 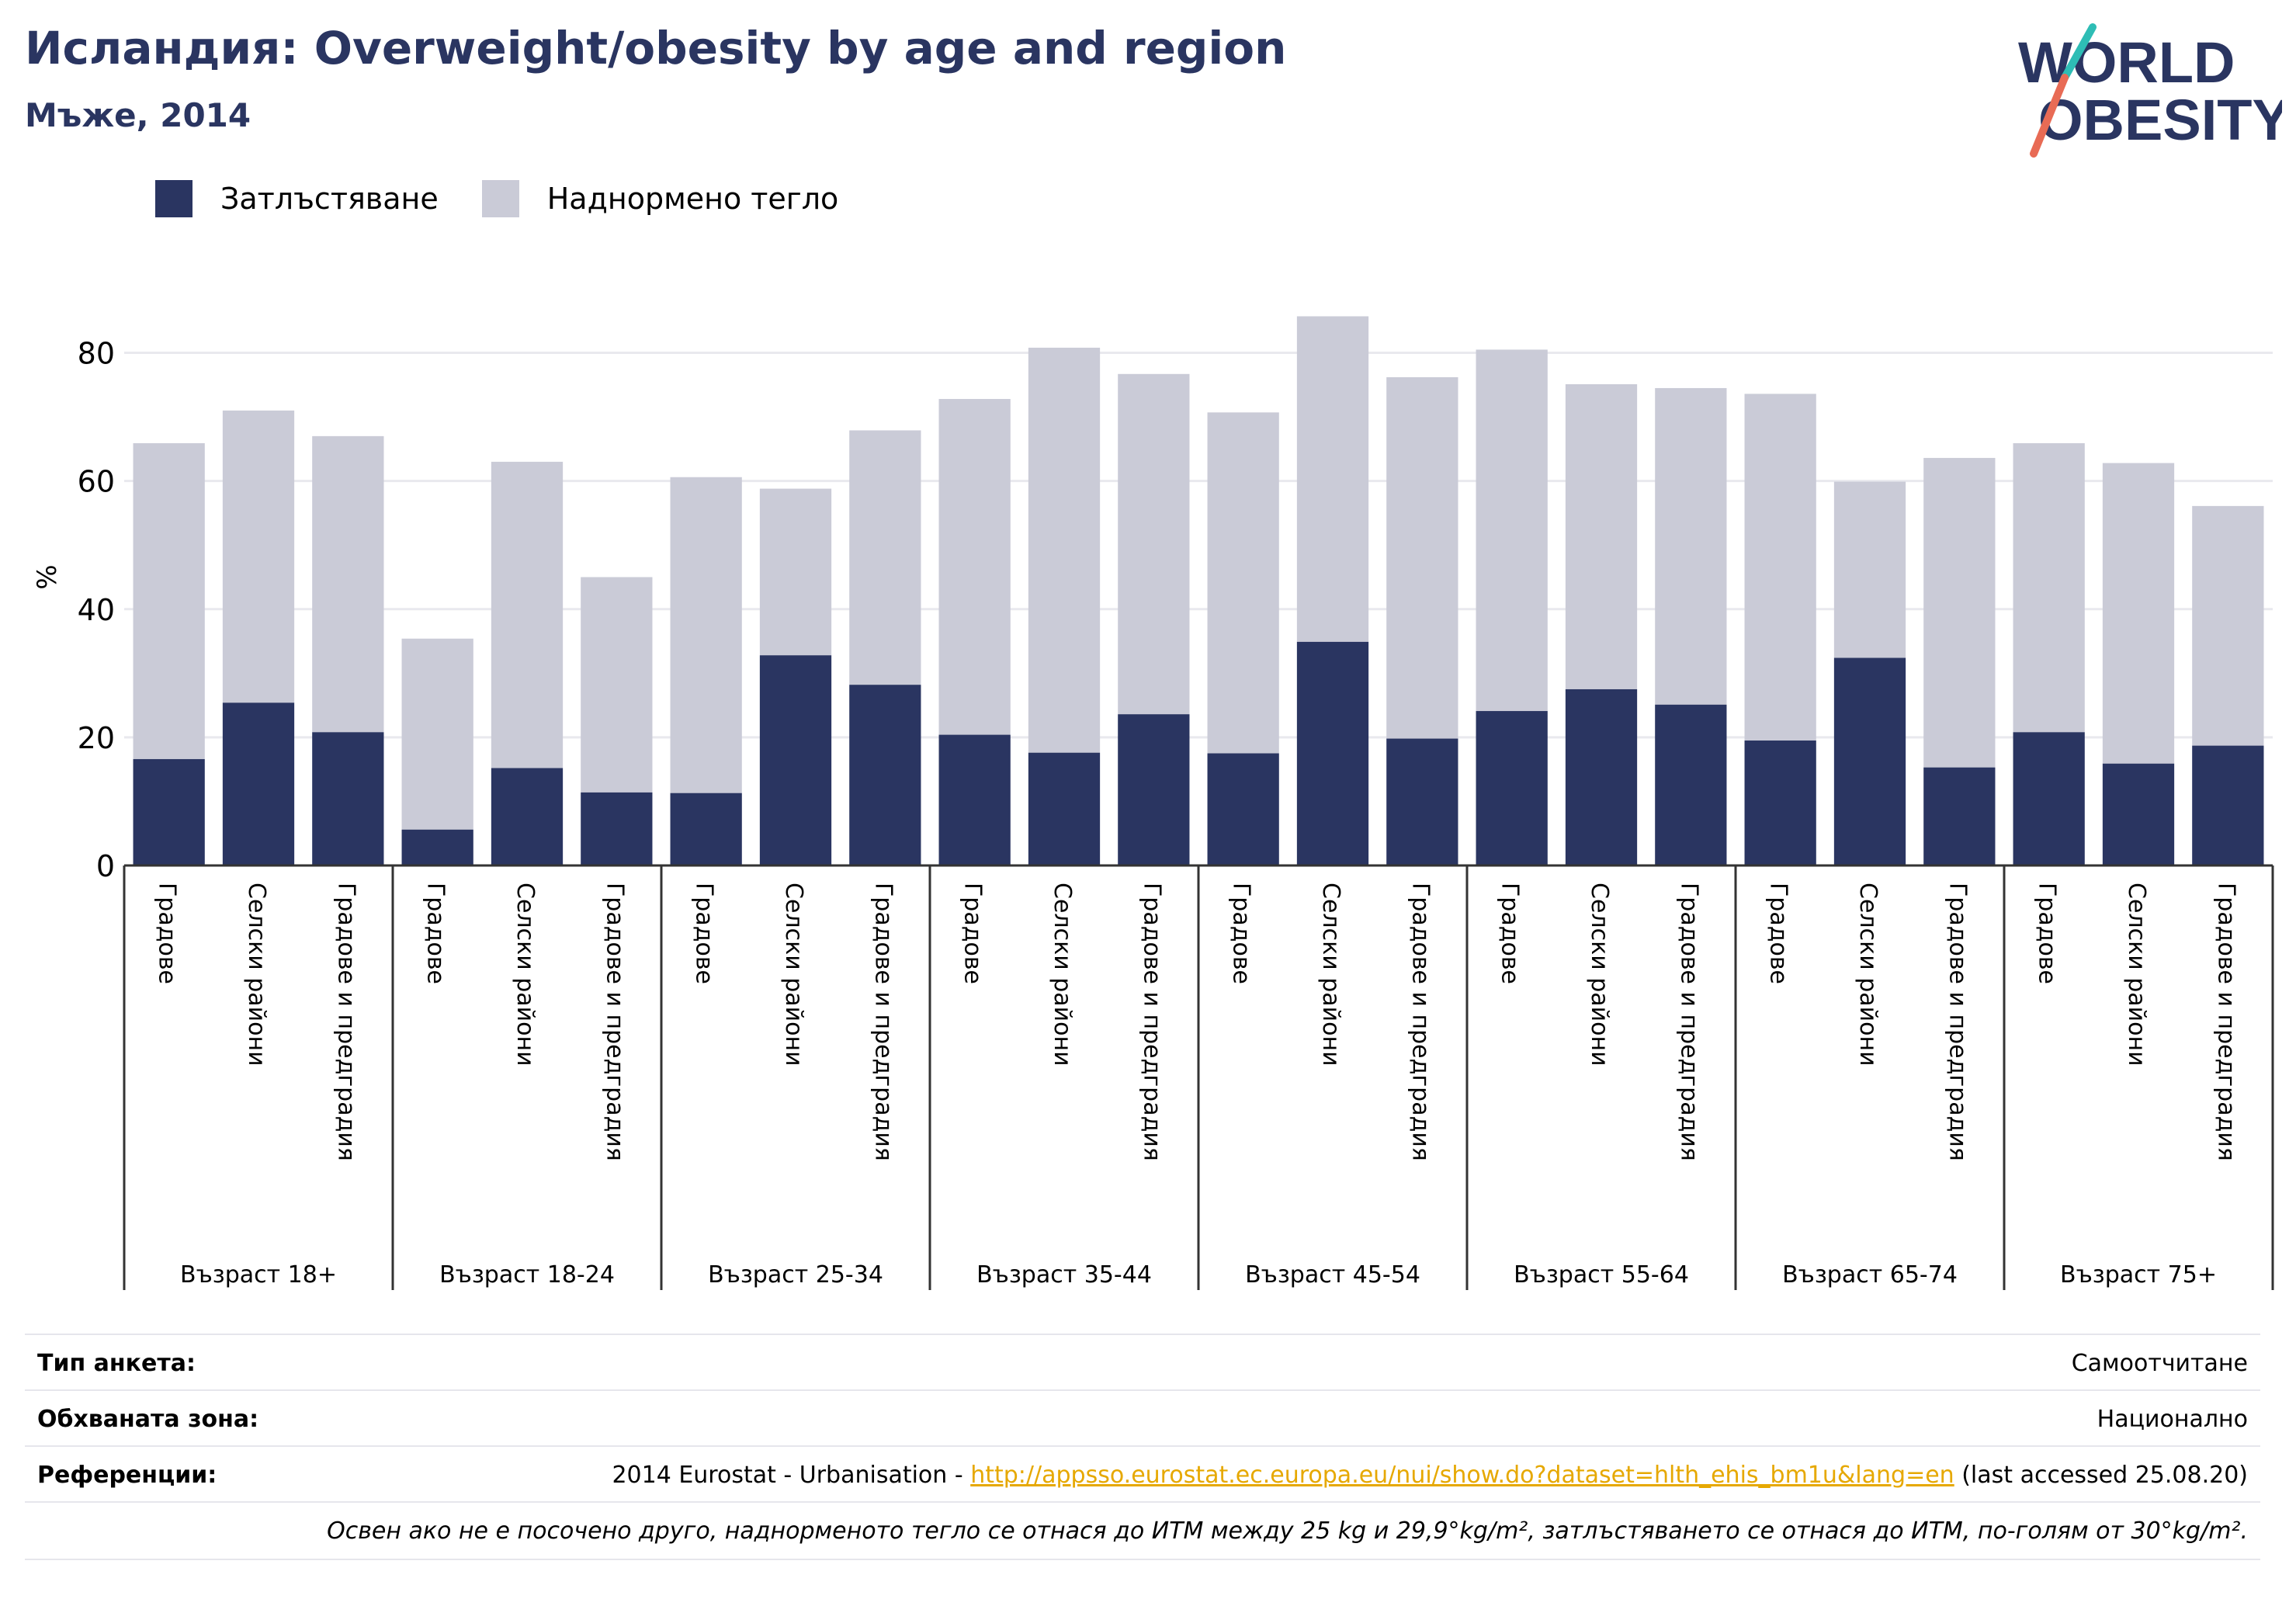 I want to click on legend-label-overweight: Наднормено тегло, so click(x=692, y=199).